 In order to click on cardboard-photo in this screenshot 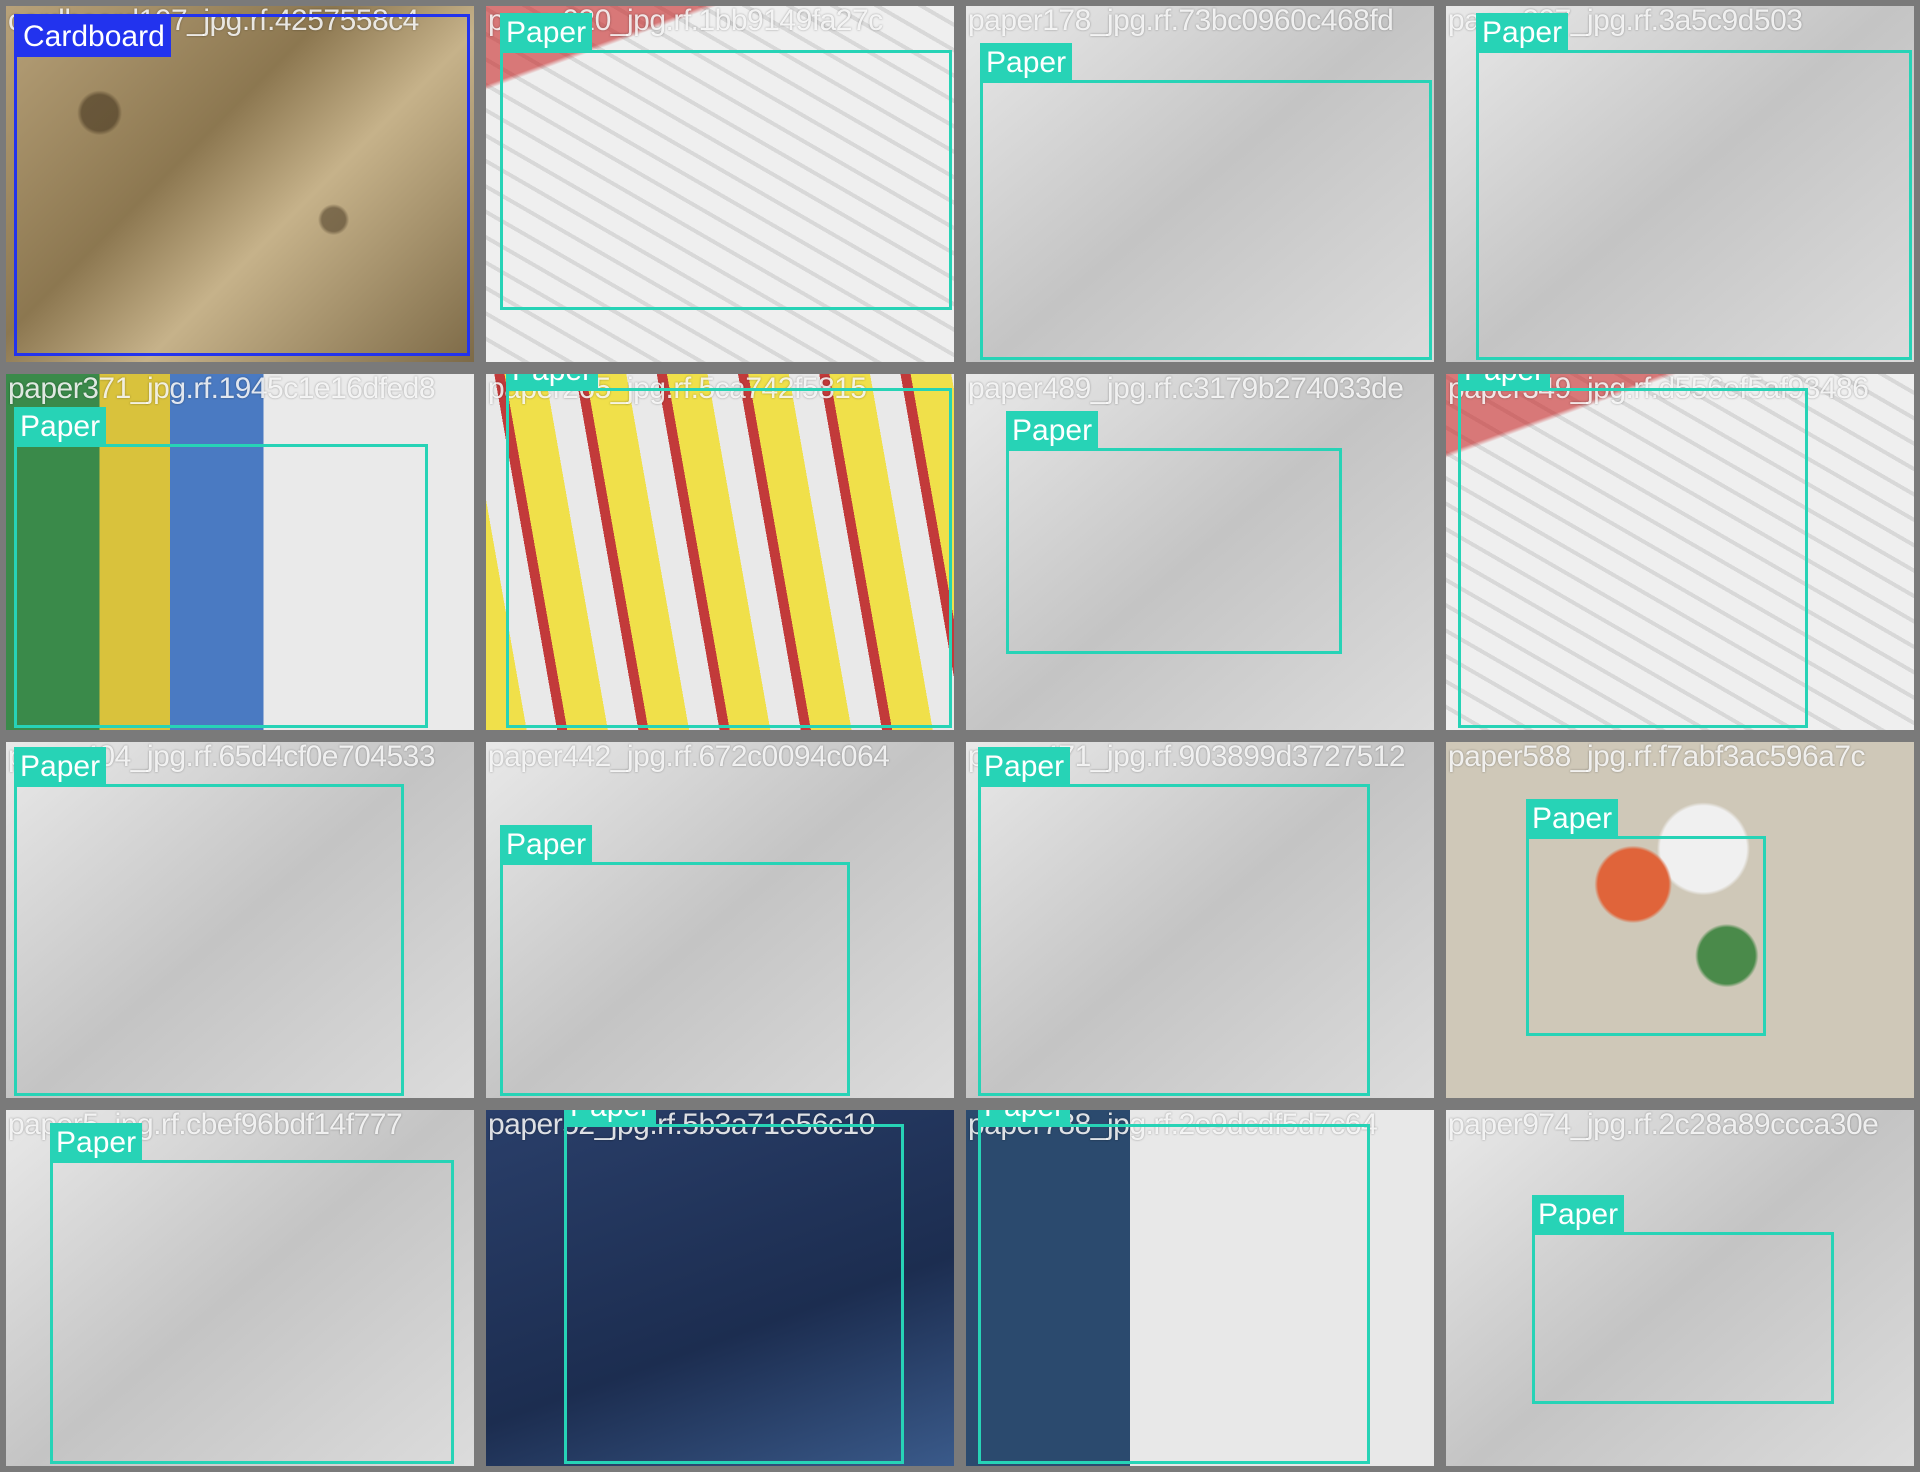, I will do `click(240, 184)`.